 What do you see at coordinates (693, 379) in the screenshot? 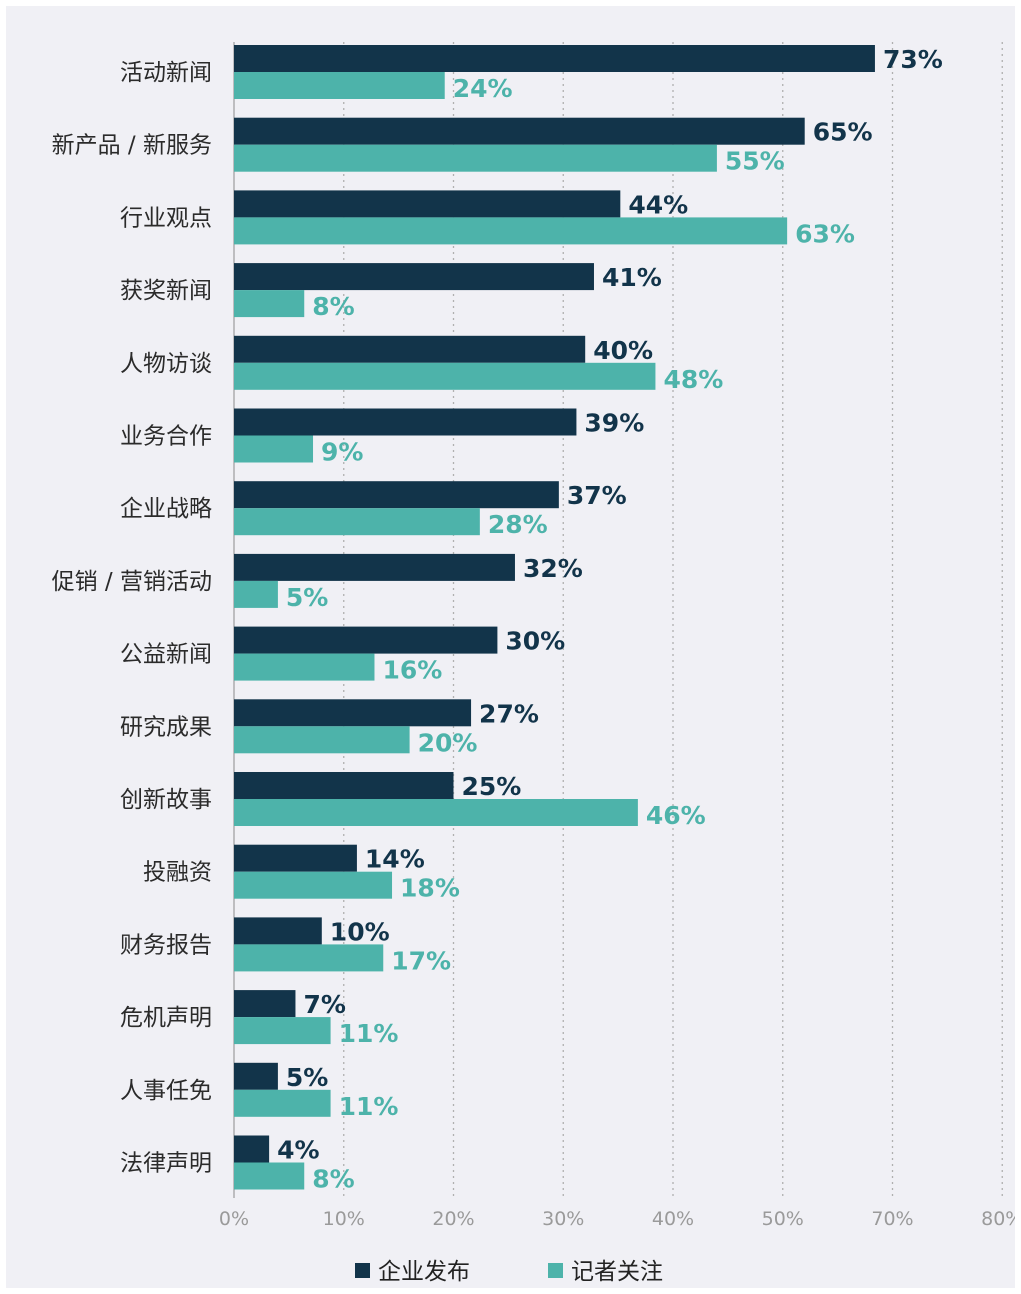
I see `value-label-reporter: 48%` at bounding box center [693, 379].